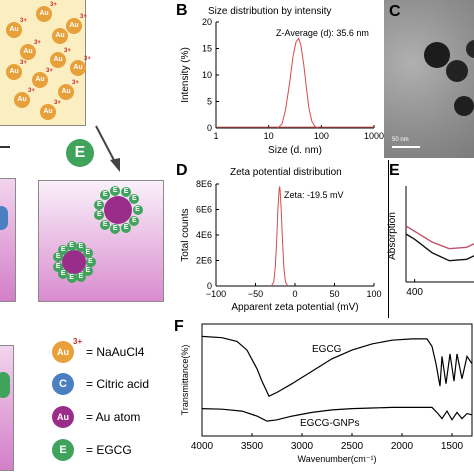 Image resolution: width=474 pixels, height=474 pixels. I want to click on y-tick-label: 5, so click(209, 102).